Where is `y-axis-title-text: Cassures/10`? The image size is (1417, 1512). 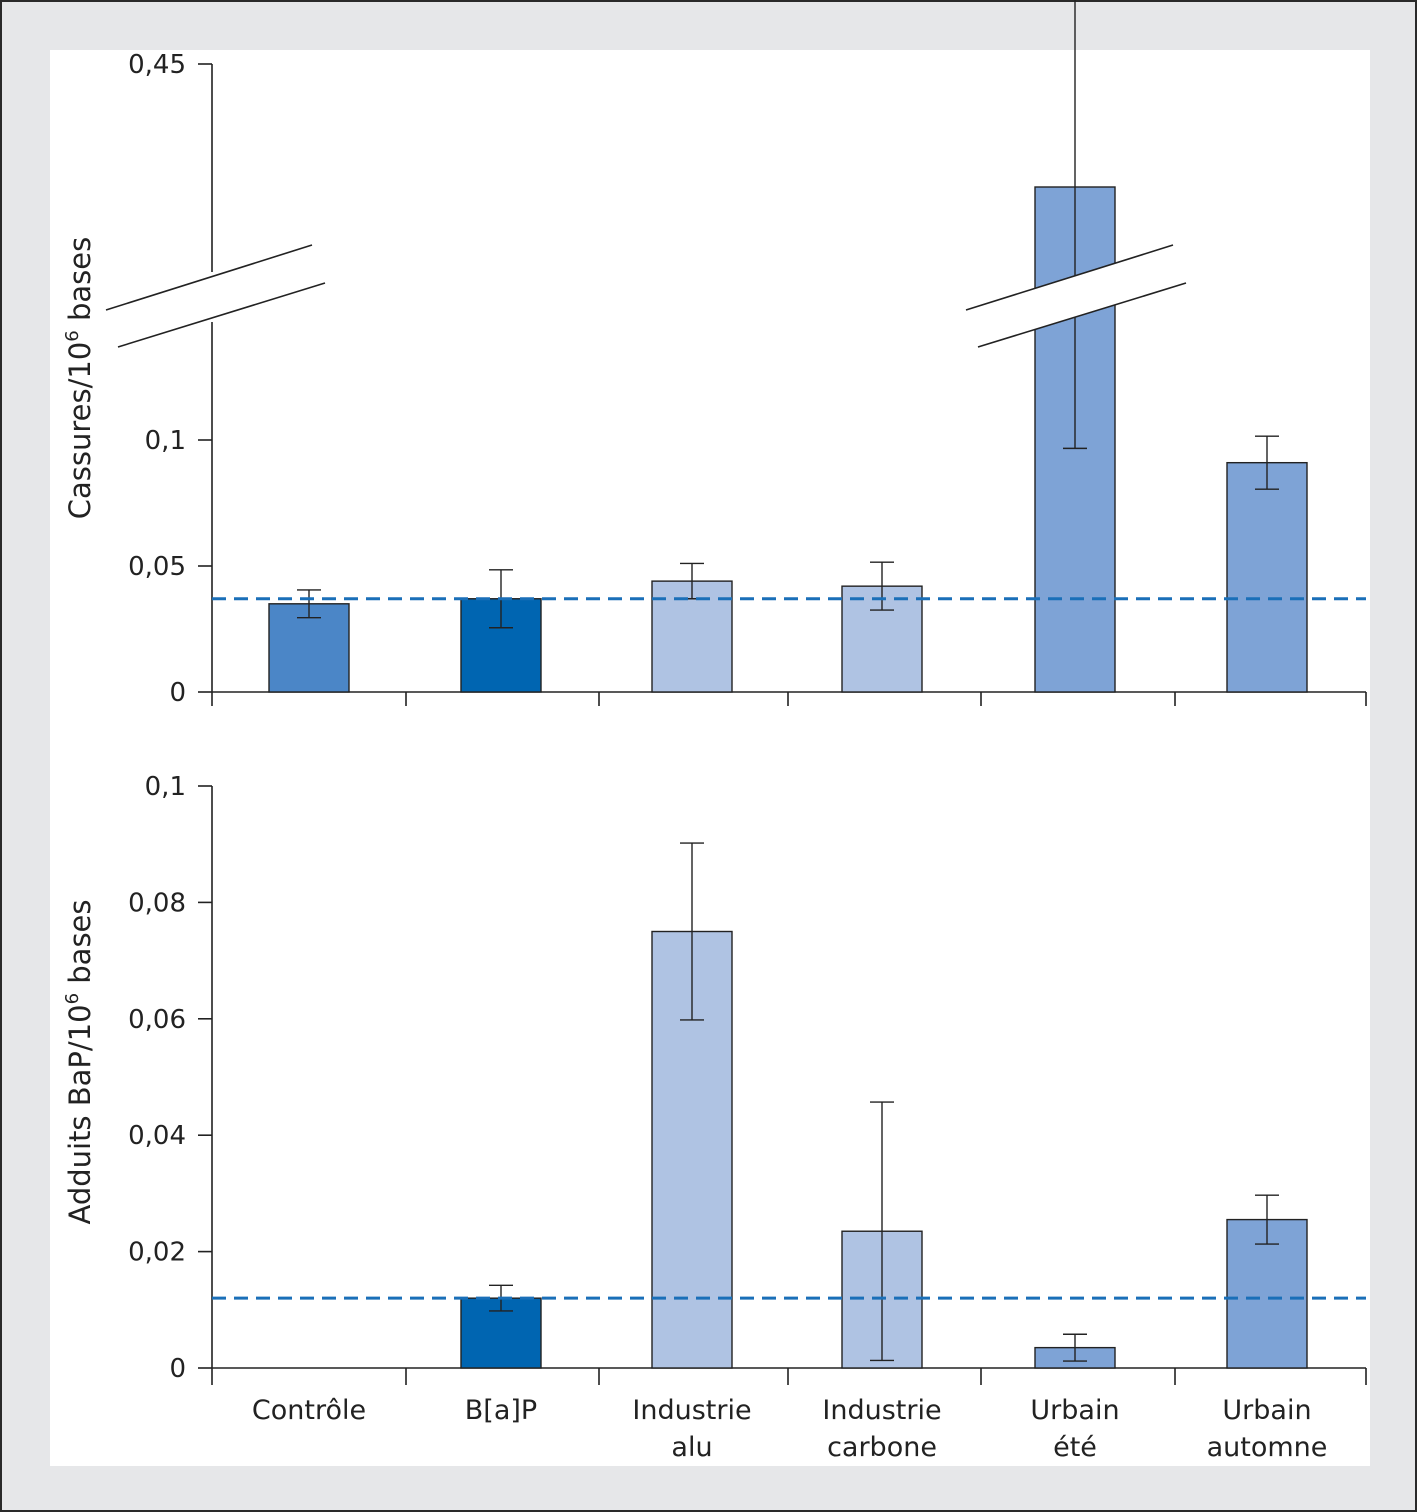 y-axis-title-text: Cassures/10 is located at coordinates (80, 431).